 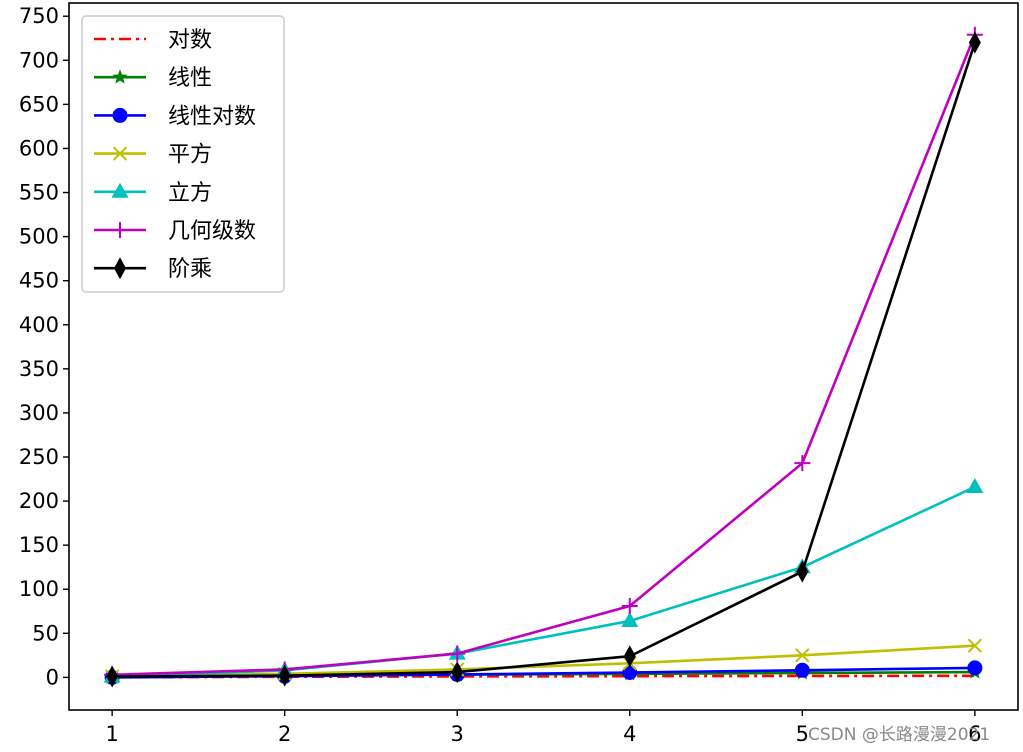 I want to click on y-tick-label: 550, so click(x=39, y=193).